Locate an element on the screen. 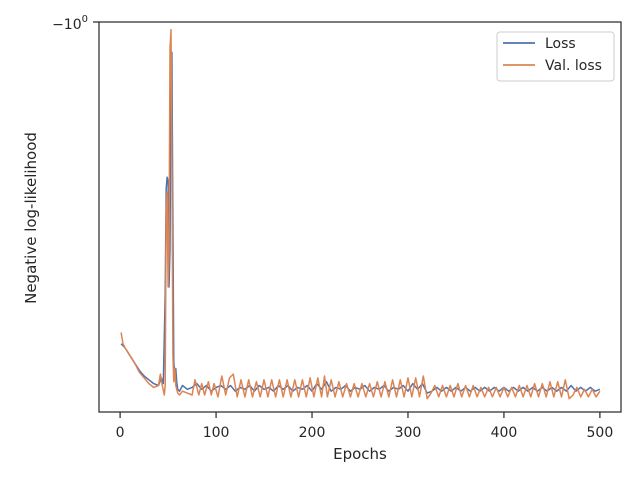  x-tick-label: 300 is located at coordinates (408, 433).